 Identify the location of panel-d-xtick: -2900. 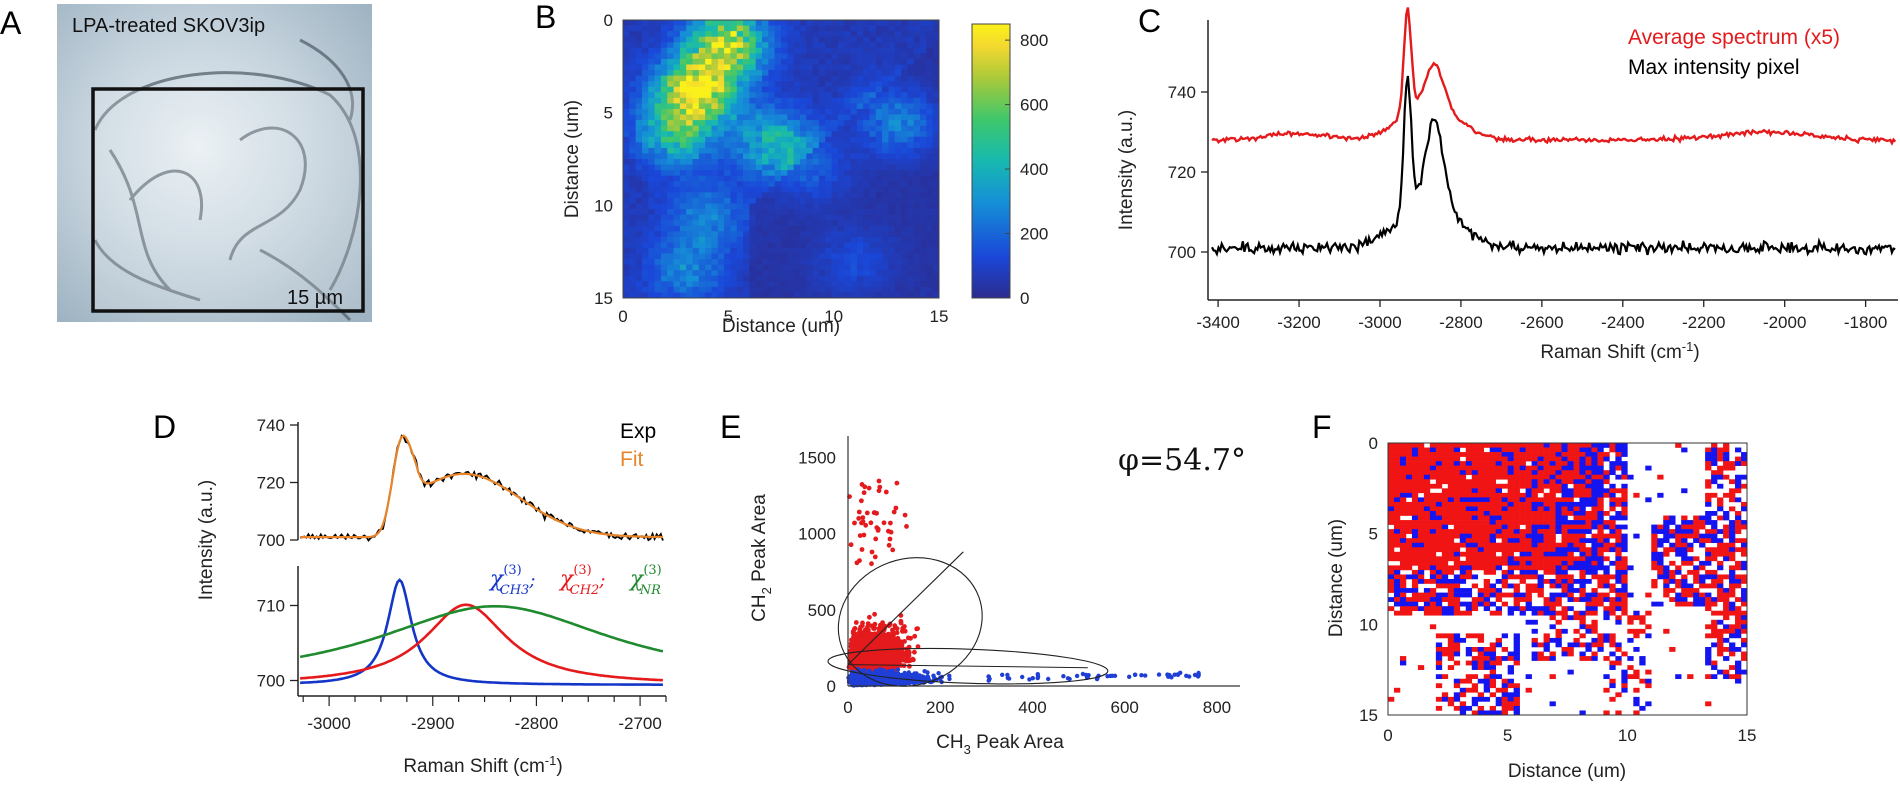
(432, 723).